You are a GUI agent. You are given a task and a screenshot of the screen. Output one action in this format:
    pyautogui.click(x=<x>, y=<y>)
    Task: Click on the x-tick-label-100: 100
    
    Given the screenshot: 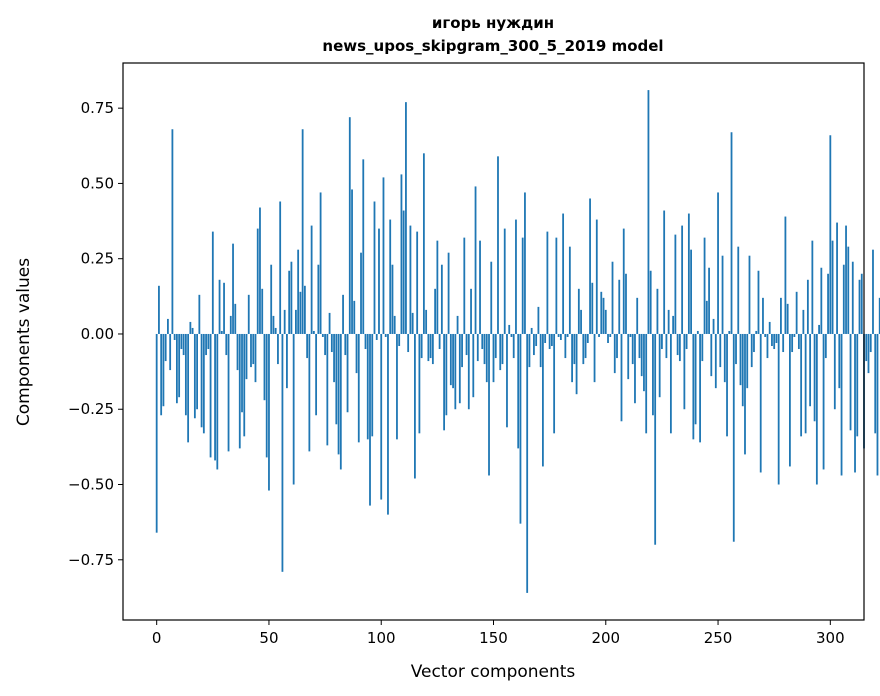 What is the action you would take?
    pyautogui.click(x=381, y=638)
    